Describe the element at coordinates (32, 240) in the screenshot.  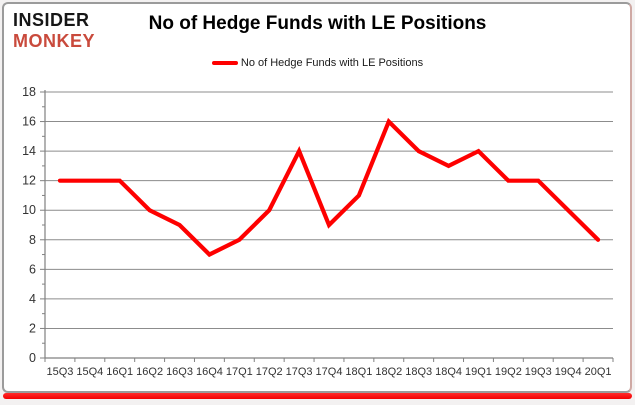
I see `y-tick-label: 8` at that location.